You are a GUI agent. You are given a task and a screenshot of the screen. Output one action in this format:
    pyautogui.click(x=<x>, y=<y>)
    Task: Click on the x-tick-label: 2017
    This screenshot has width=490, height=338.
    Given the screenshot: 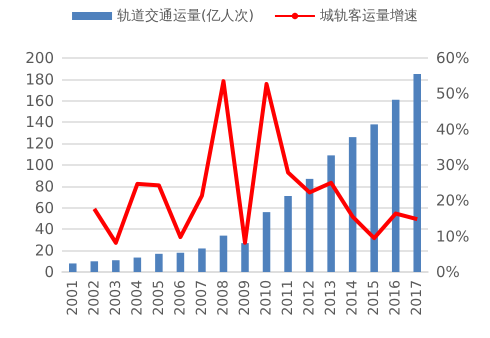 What is the action you would take?
    pyautogui.click(x=417, y=298)
    